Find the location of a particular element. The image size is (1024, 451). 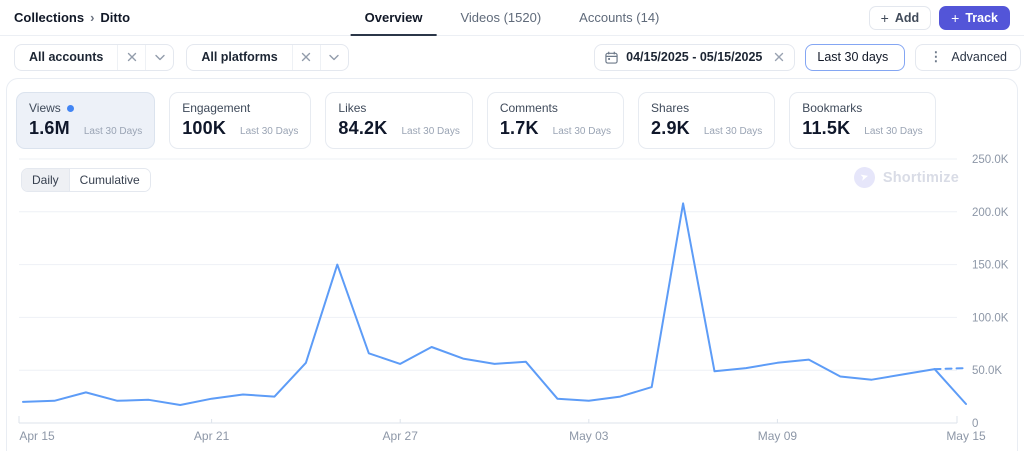

accounts-filter-clear-icon is located at coordinates (131, 57).